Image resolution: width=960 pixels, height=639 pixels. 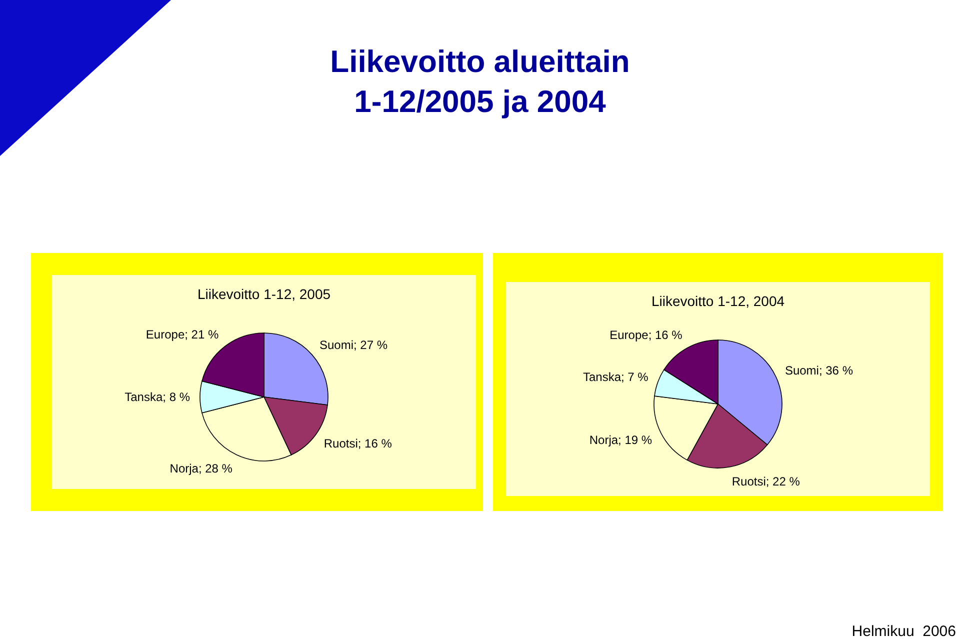 What do you see at coordinates (620, 439) in the screenshot?
I see `slice-label: Norja; 19 %` at bounding box center [620, 439].